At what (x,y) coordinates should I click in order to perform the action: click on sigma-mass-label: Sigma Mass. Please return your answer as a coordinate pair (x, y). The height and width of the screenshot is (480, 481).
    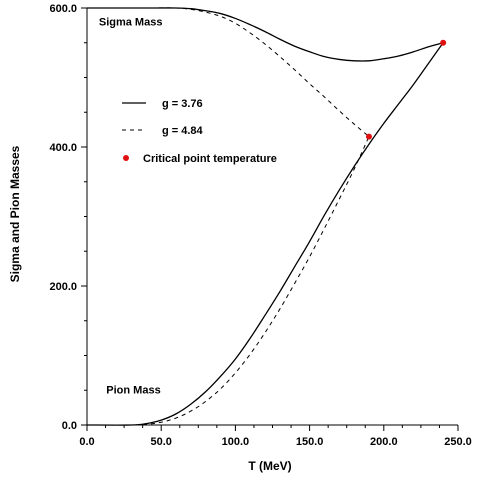
    Looking at the image, I should click on (131, 22).